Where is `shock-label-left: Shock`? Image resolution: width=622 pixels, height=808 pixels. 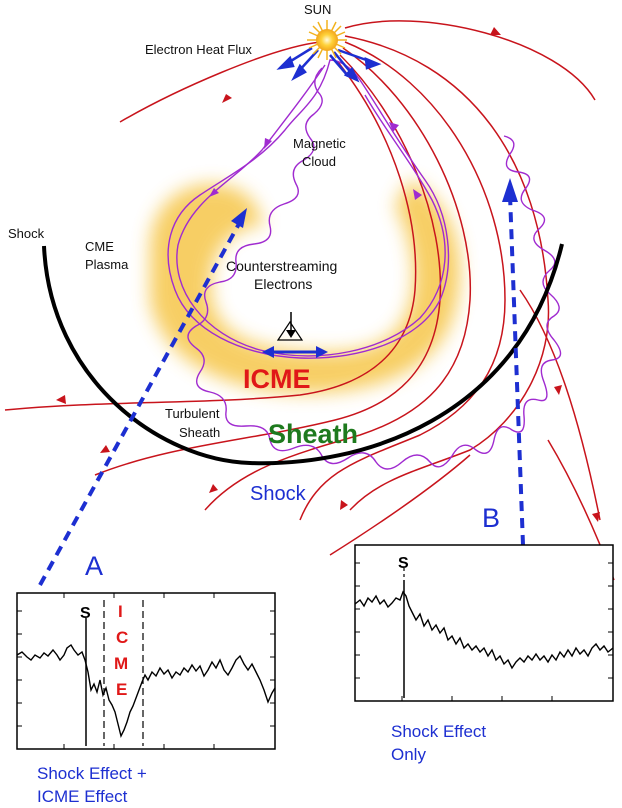
shock-label-left: Shock is located at coordinates (26, 233).